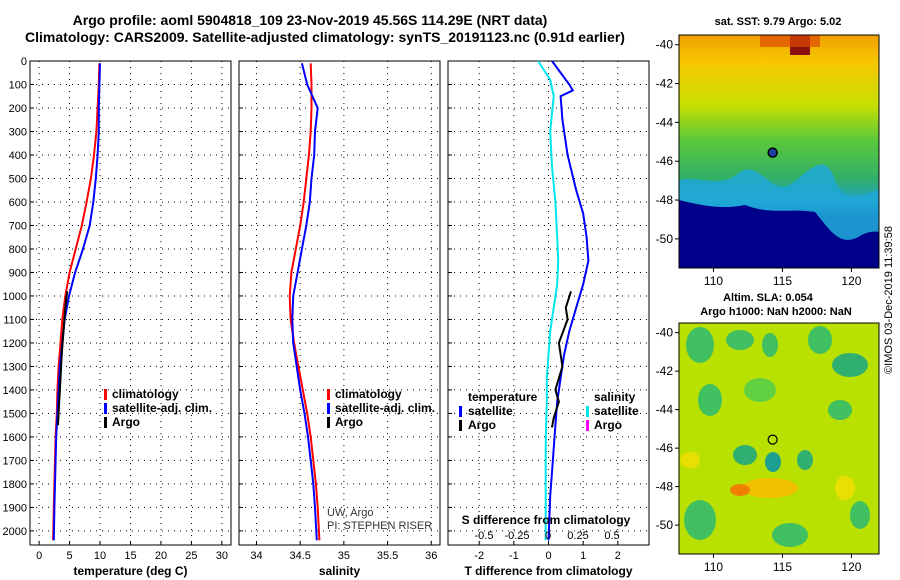 Image resolution: width=900 pixels, height=580 pixels. Describe the element at coordinates (484, 536) in the screenshot. I see `top-tick-label: -0.5` at that location.